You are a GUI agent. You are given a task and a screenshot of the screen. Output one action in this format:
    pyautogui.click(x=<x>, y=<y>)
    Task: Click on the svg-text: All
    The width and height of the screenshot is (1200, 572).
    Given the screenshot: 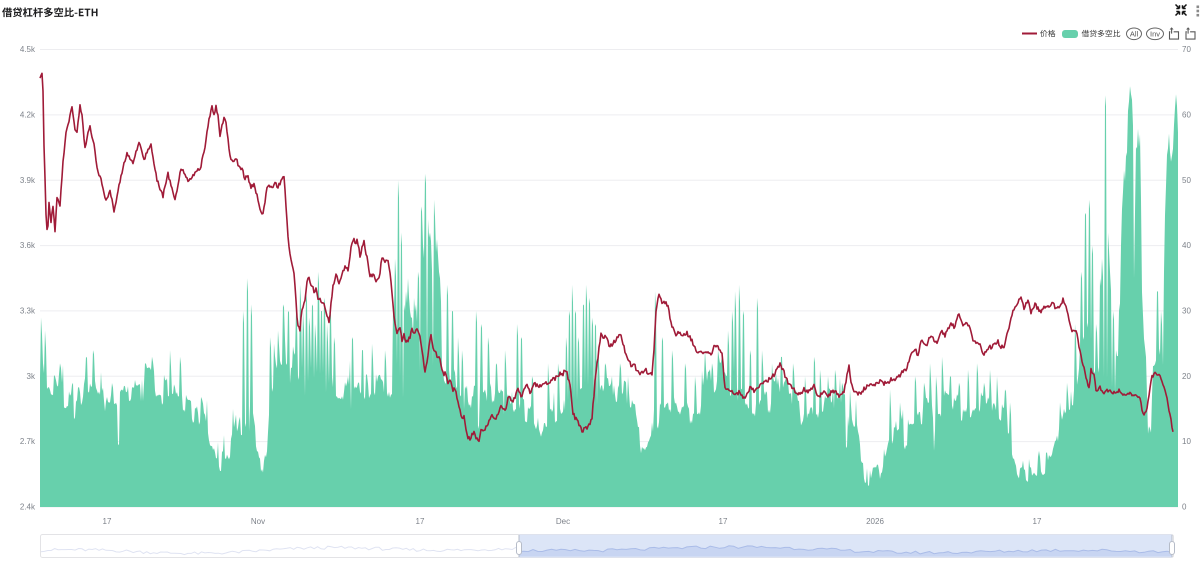 What is the action you would take?
    pyautogui.click(x=1134, y=33)
    